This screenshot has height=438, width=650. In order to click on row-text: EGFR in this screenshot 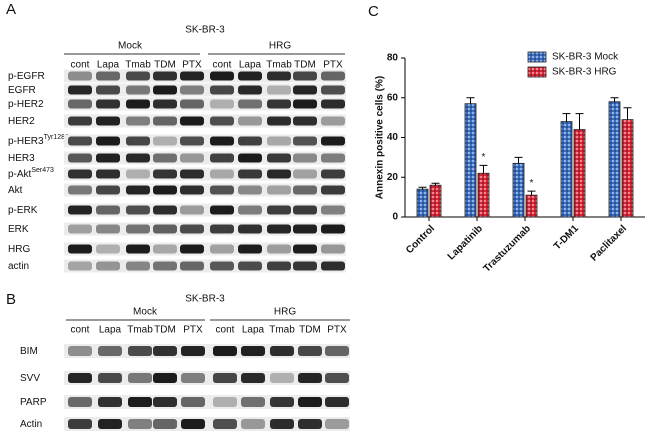, I will do `click(22, 90)`.